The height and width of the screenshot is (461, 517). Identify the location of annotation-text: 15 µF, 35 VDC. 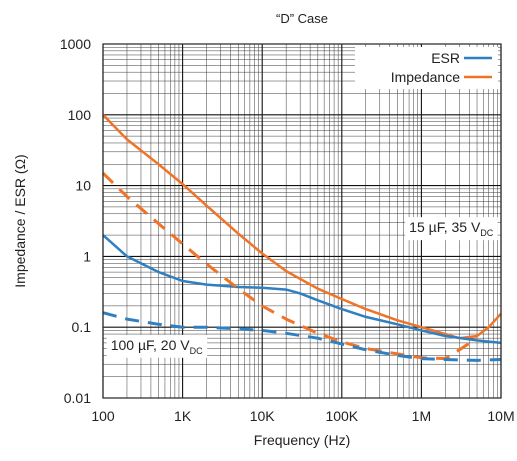
(451, 228).